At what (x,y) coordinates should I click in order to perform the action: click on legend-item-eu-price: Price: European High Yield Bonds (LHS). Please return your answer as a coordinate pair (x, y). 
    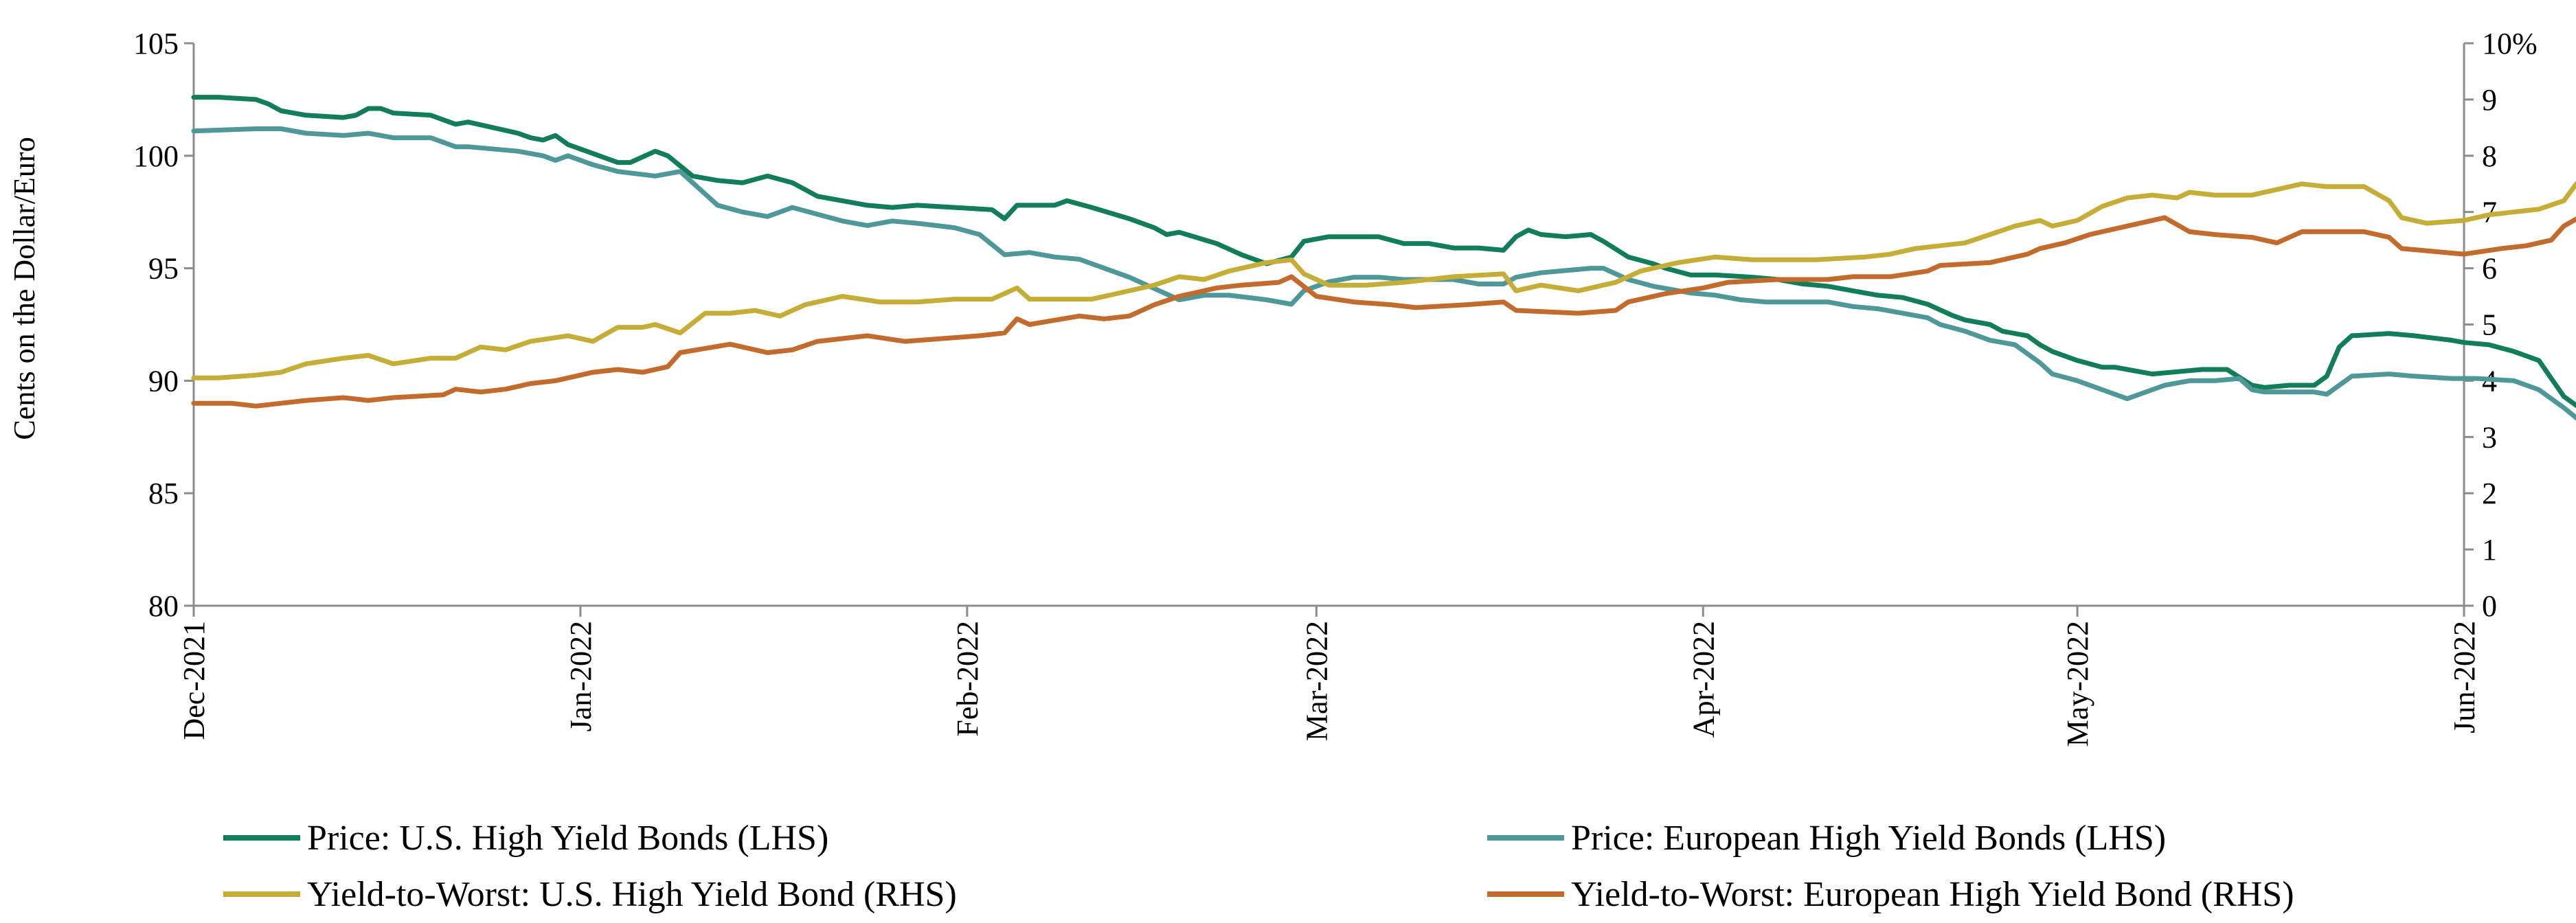
    Looking at the image, I should click on (1826, 837).